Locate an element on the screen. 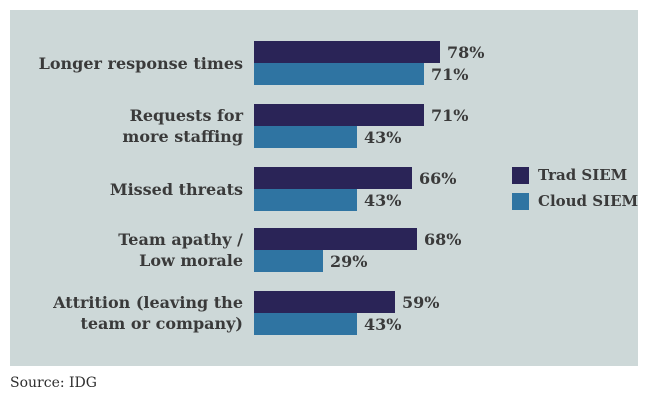 This screenshot has height=400, width=645. value-label-trad: 78% is located at coordinates (466, 52).